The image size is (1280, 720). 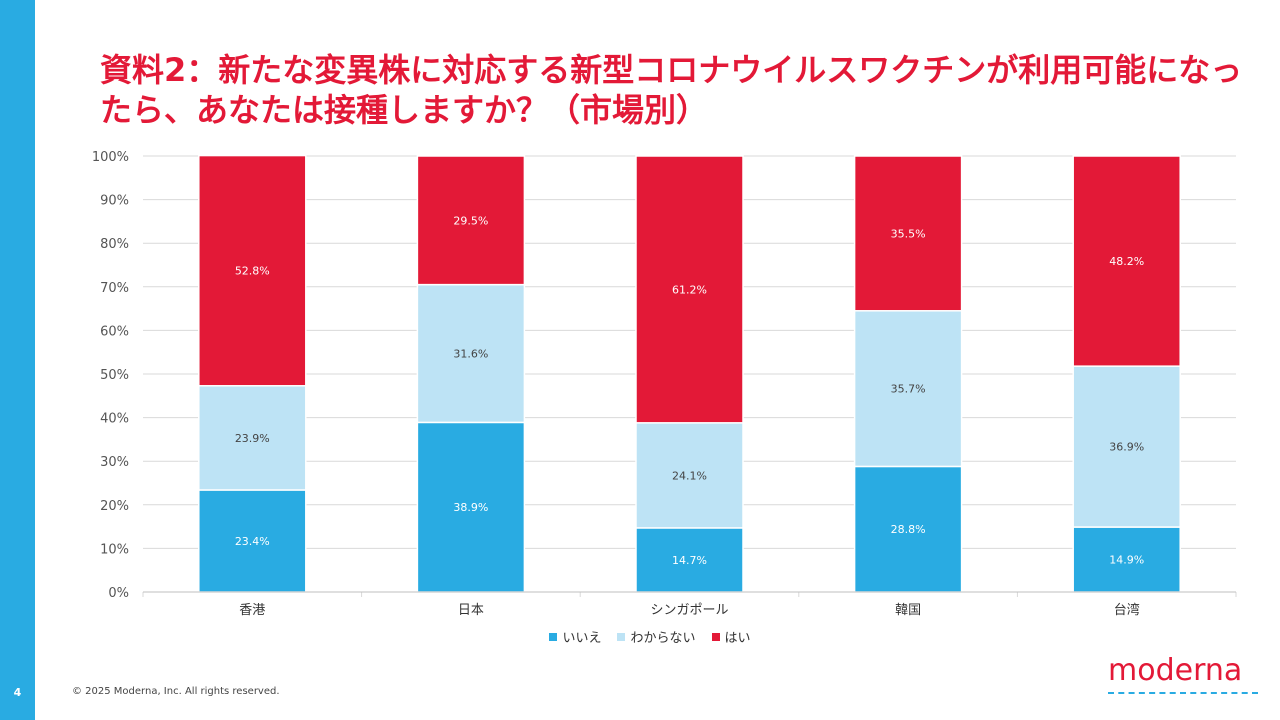 I want to click on page-number: 4, so click(x=17, y=692).